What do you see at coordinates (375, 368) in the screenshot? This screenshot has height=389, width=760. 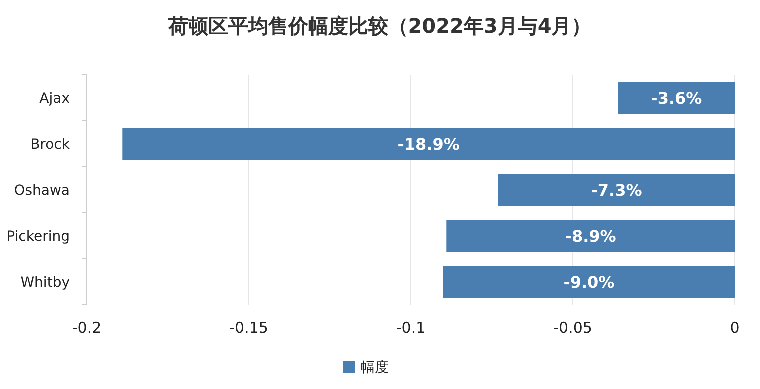 I see `legend-label: 幅度` at bounding box center [375, 368].